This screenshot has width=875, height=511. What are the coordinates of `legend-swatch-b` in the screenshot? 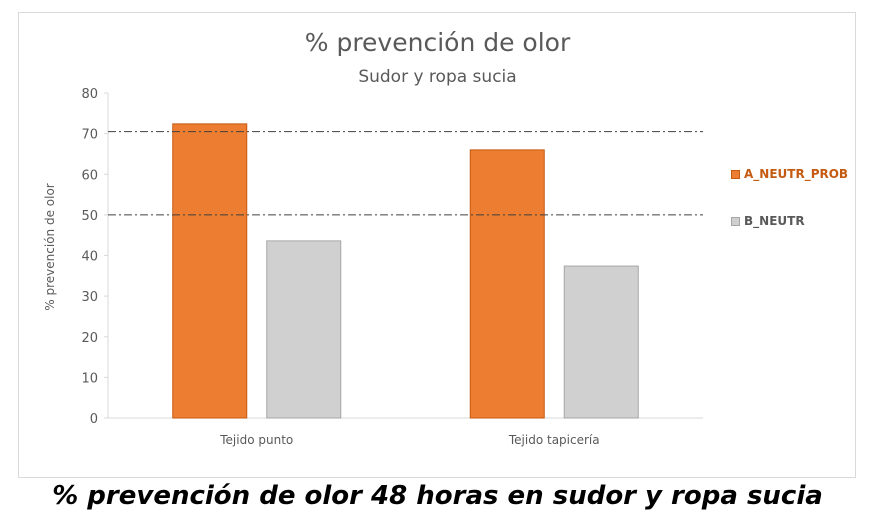 It's located at (735, 221).